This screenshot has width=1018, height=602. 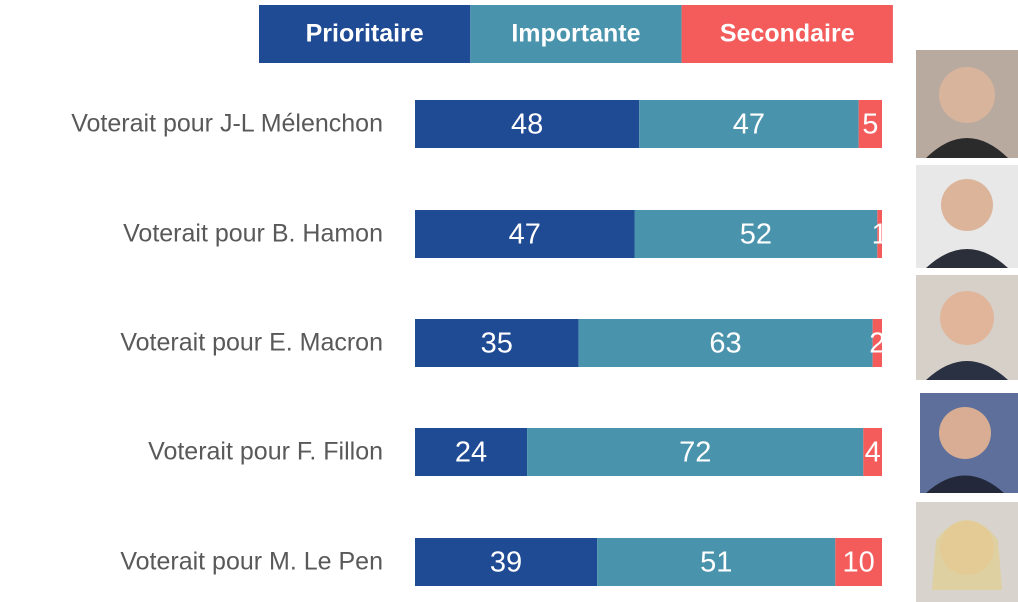 I want to click on category-label: Voterait pour F. Fillon, so click(x=265, y=452).